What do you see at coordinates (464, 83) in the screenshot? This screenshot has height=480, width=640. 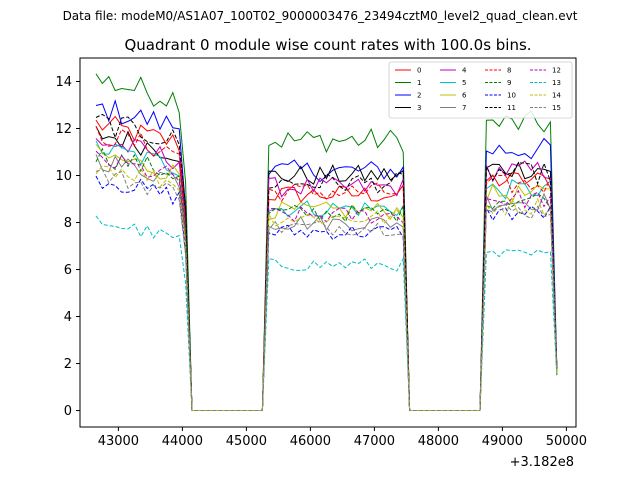 I see `legend-label-5: 5` at bounding box center [464, 83].